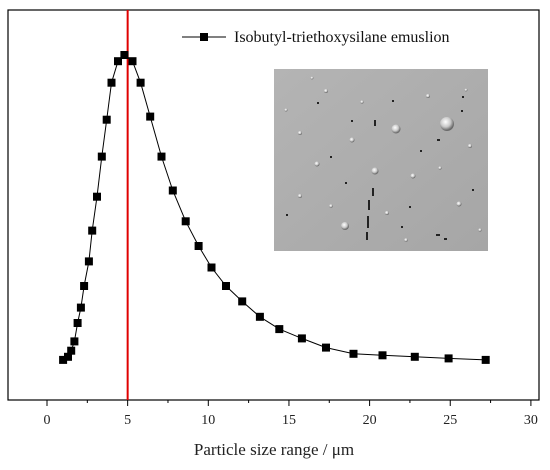 This screenshot has width=550, height=470. I want to click on x-tick-label-25: 25, so click(450, 420).